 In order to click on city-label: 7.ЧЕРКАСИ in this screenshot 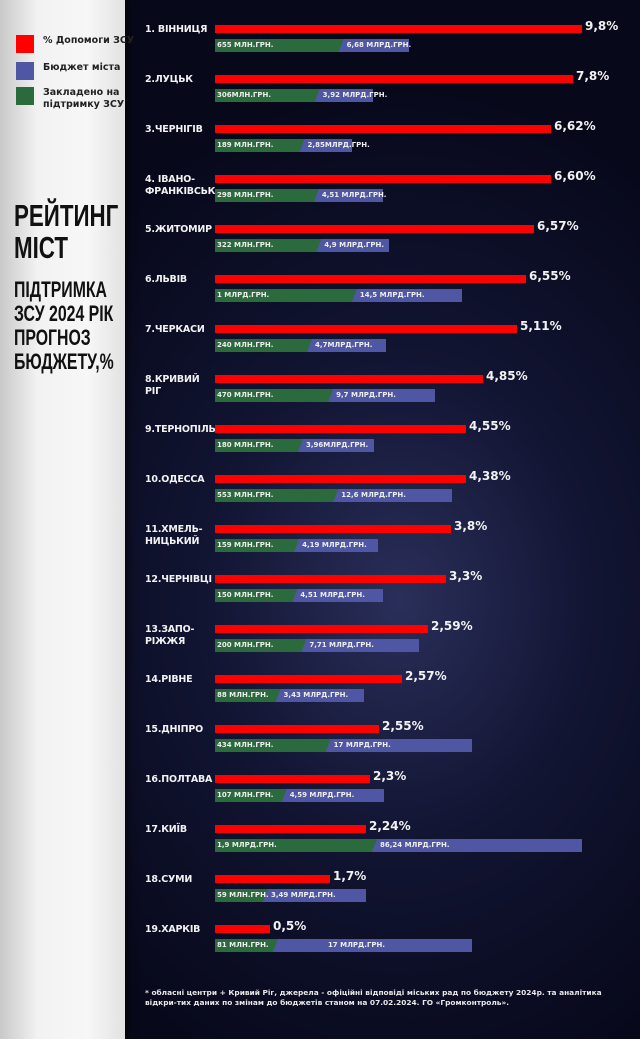, I will do `click(175, 329)`.